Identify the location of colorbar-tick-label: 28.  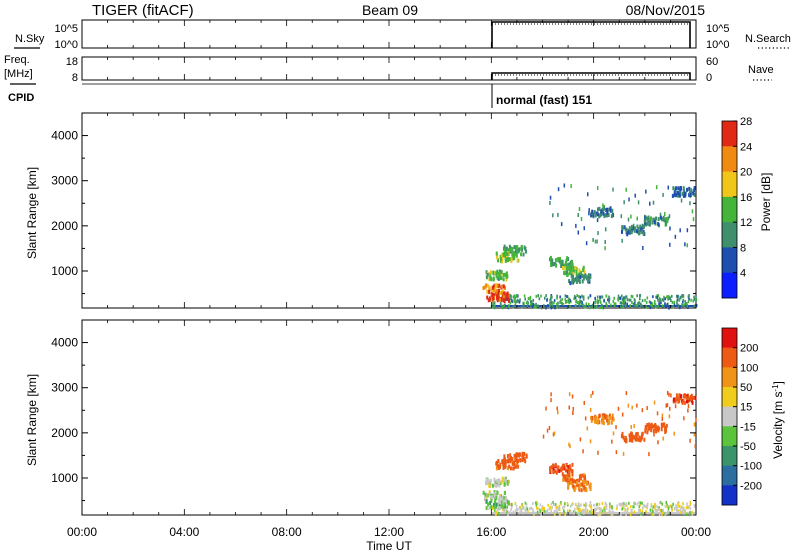
(746, 122).